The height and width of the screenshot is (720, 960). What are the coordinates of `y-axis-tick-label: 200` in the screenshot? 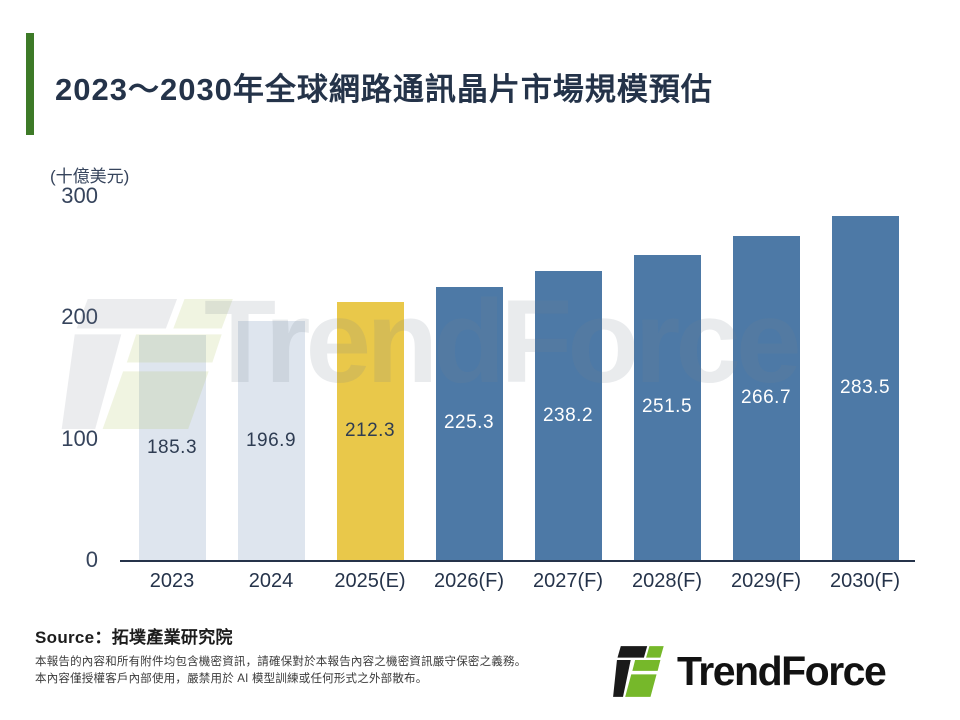 It's located at (79, 317).